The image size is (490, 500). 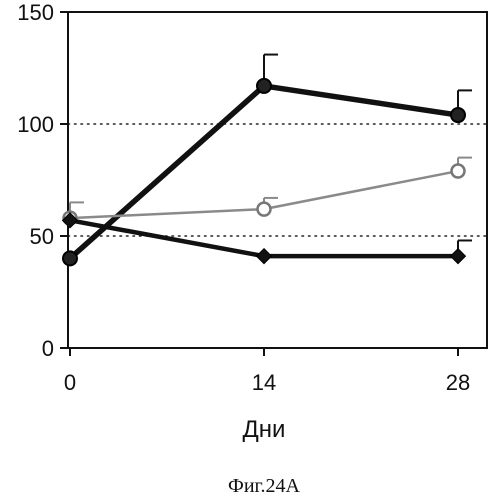 I want to click on figure-caption: Фиг.24А, so click(x=264, y=486).